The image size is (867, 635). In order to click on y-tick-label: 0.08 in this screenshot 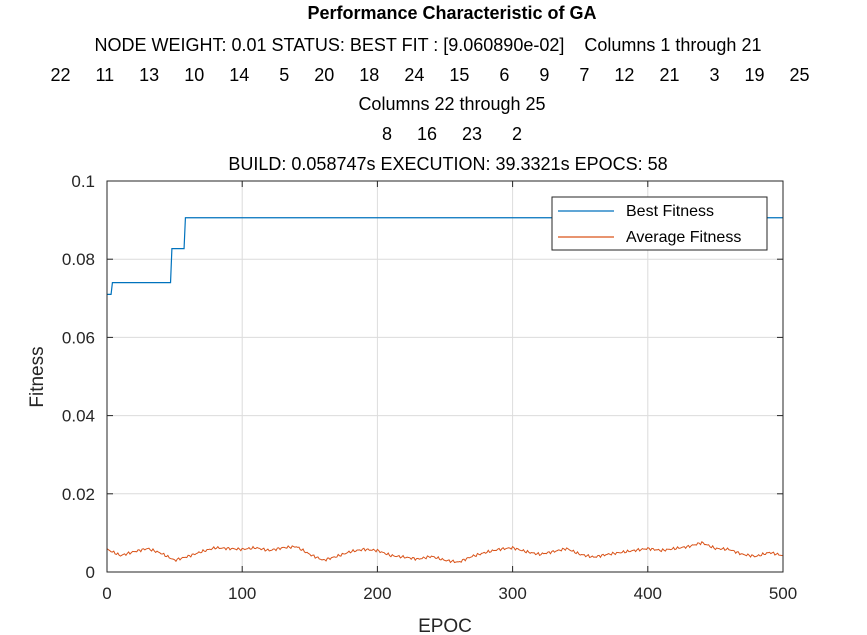, I will do `click(78, 259)`.